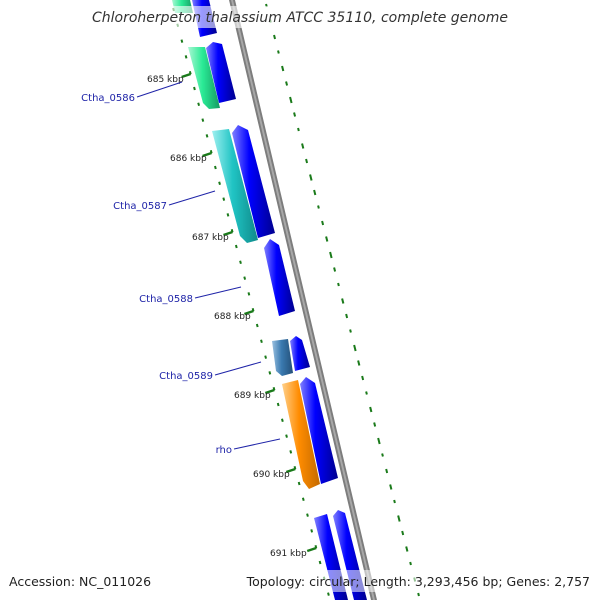  I want to click on gene-feature-rho, so click(301, 434).